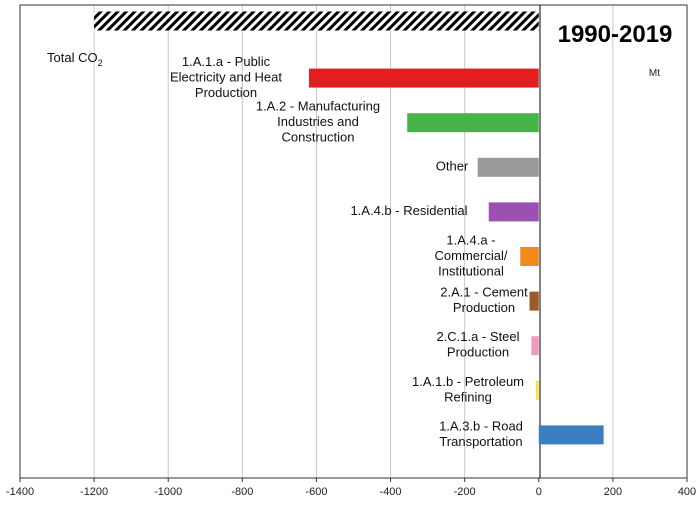  Describe the element at coordinates (484, 300) in the screenshot. I see `category-label: 2.A.1 - Cement Production` at that location.